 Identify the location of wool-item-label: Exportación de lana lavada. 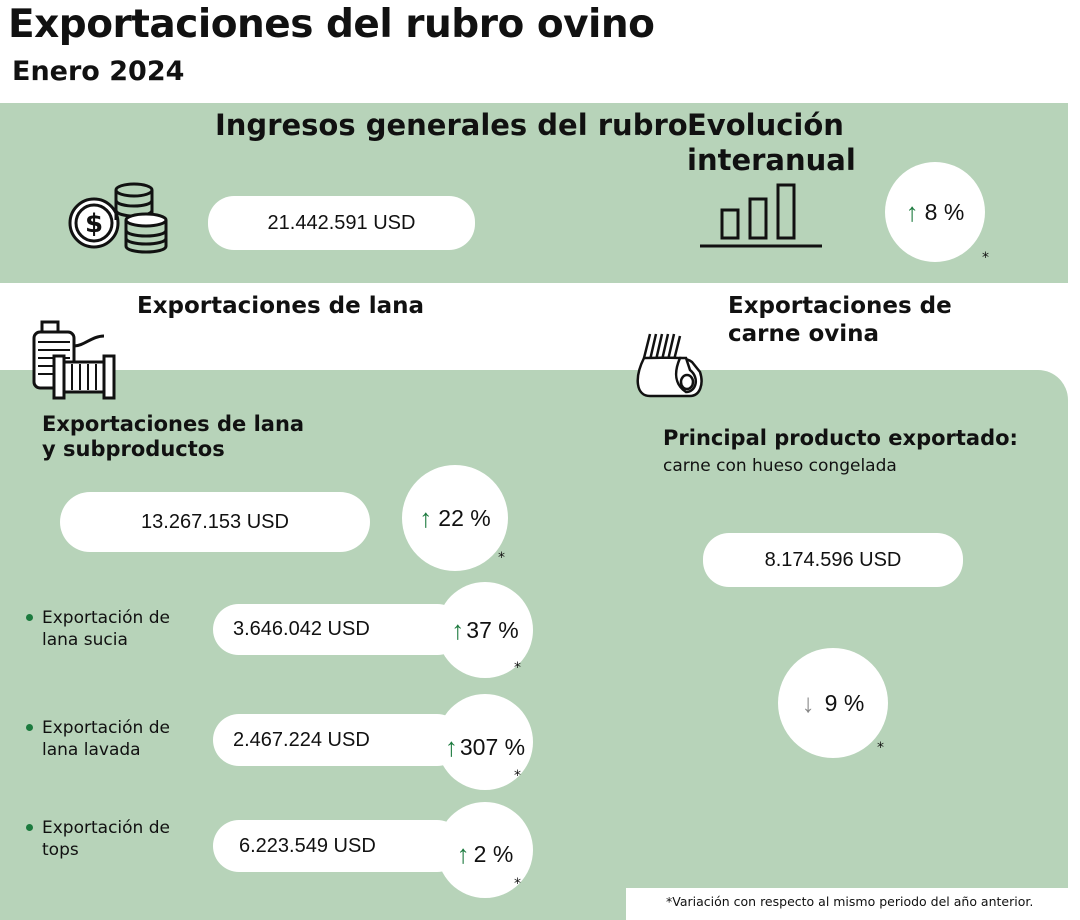
(106, 739).